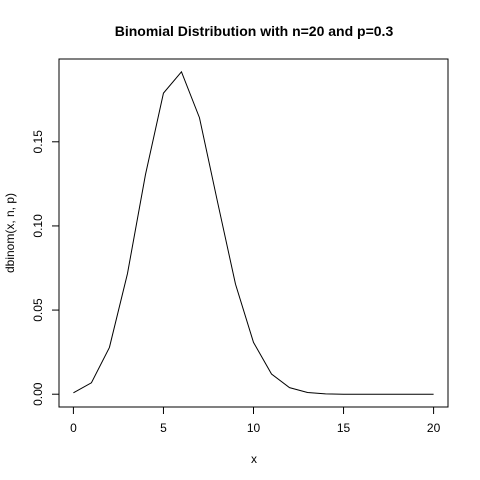  Describe the element at coordinates (344, 428) in the screenshot. I see `x-tick-label: 15` at that location.